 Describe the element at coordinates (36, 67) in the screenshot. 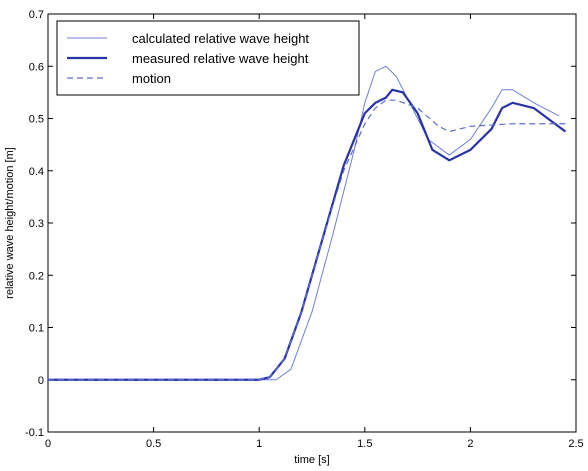

I see `y-tick-label: 0.6` at that location.